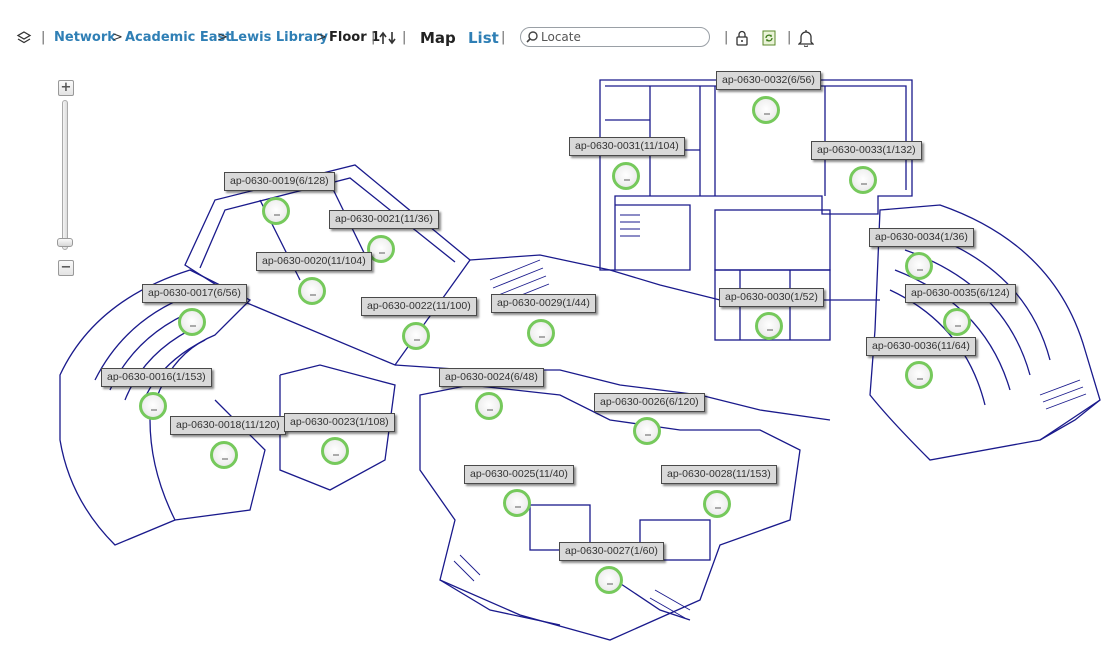 The image size is (1109, 657). What do you see at coordinates (66, 268) in the screenshot?
I see `zoom-out-button: −` at bounding box center [66, 268].